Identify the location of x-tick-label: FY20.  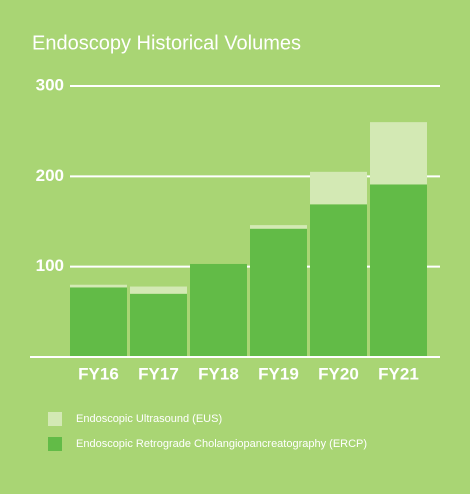
(338, 373).